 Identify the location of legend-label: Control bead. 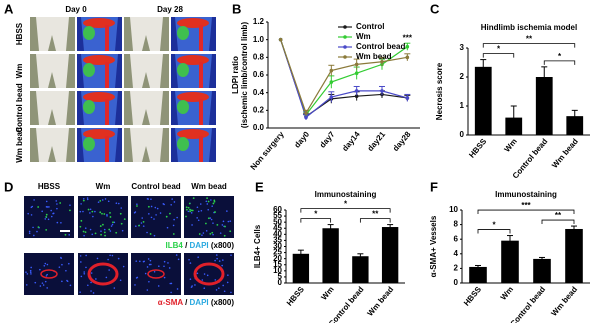
(380, 46).